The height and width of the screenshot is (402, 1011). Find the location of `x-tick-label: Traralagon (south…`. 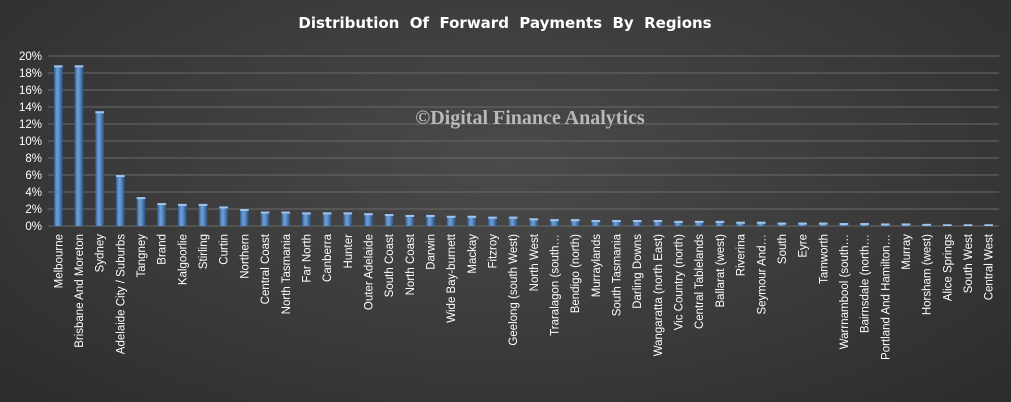

x-tick-label: Traralagon (south… is located at coordinates (556, 285).